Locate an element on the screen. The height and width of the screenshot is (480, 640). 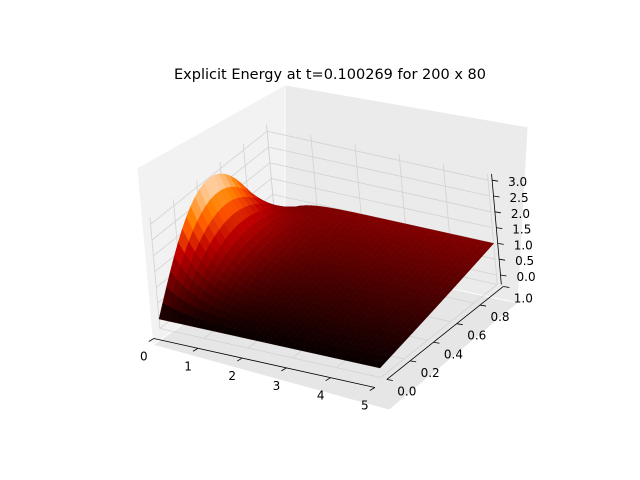
x-tick-label: 0 is located at coordinates (144, 356).